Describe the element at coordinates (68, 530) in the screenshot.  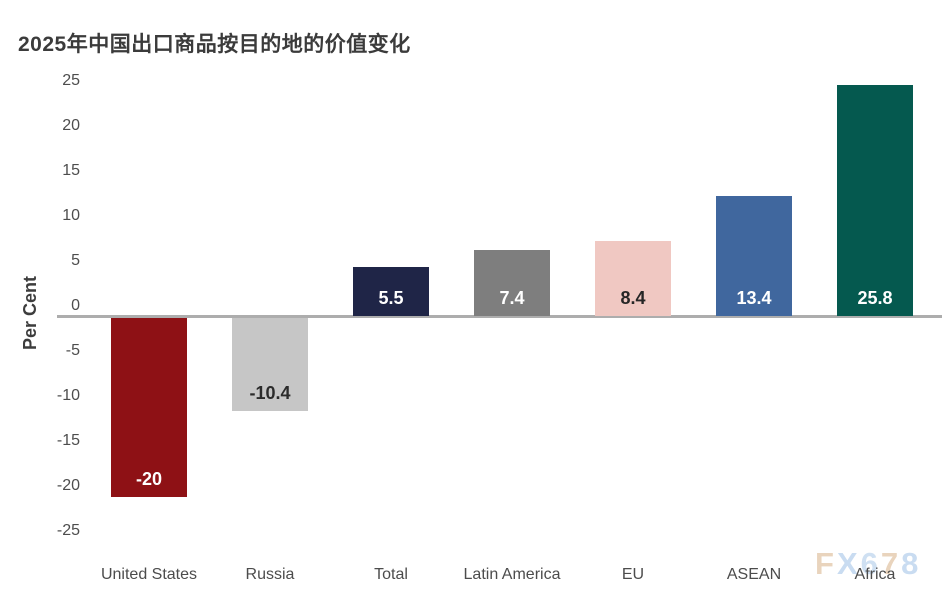
I see `y-tick-label: -25` at that location.